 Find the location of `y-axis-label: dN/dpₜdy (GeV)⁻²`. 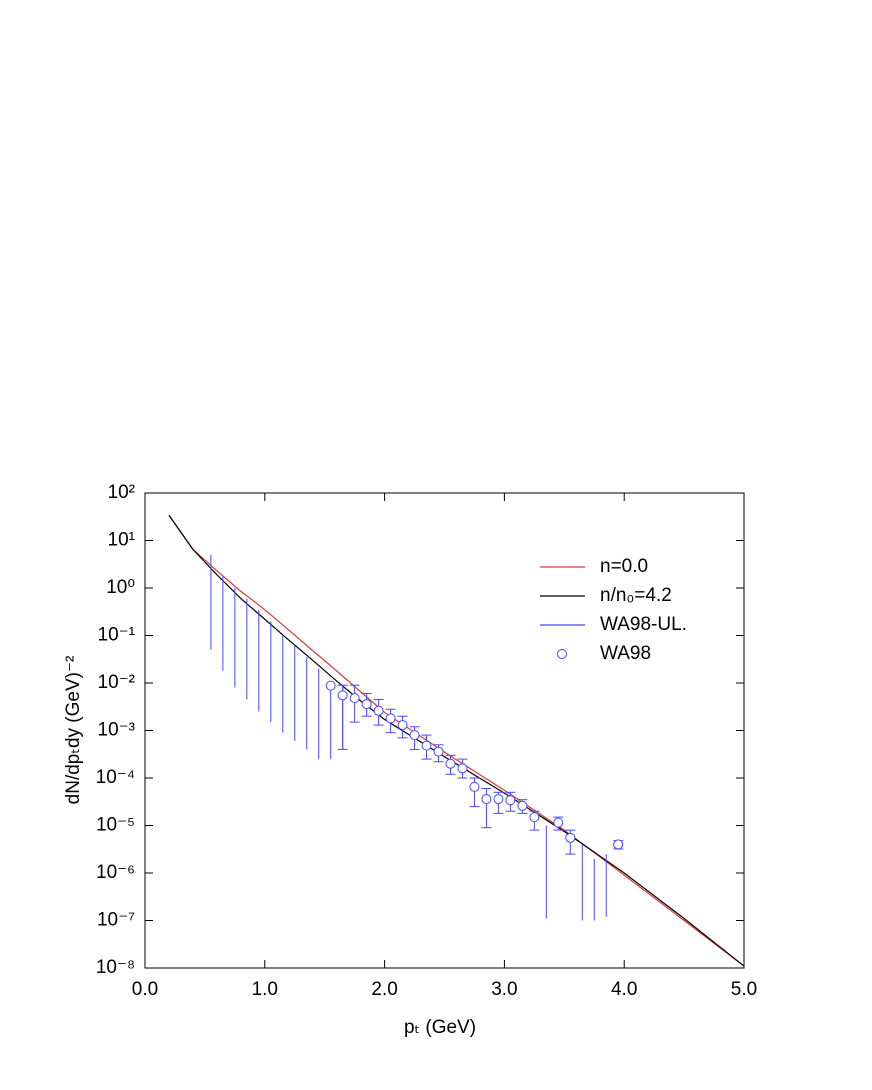

y-axis-label: dN/dpₜdy (GeV)⁻² is located at coordinates (73, 730).